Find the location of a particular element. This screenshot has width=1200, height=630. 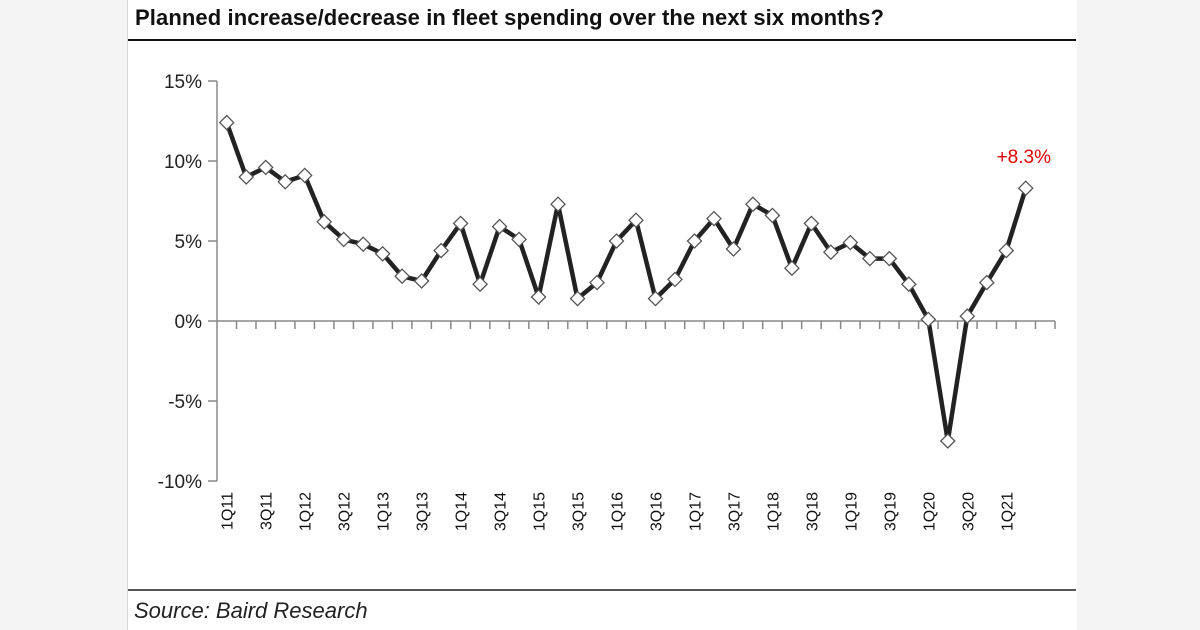

y-tick-label: -10% is located at coordinates (180, 482).